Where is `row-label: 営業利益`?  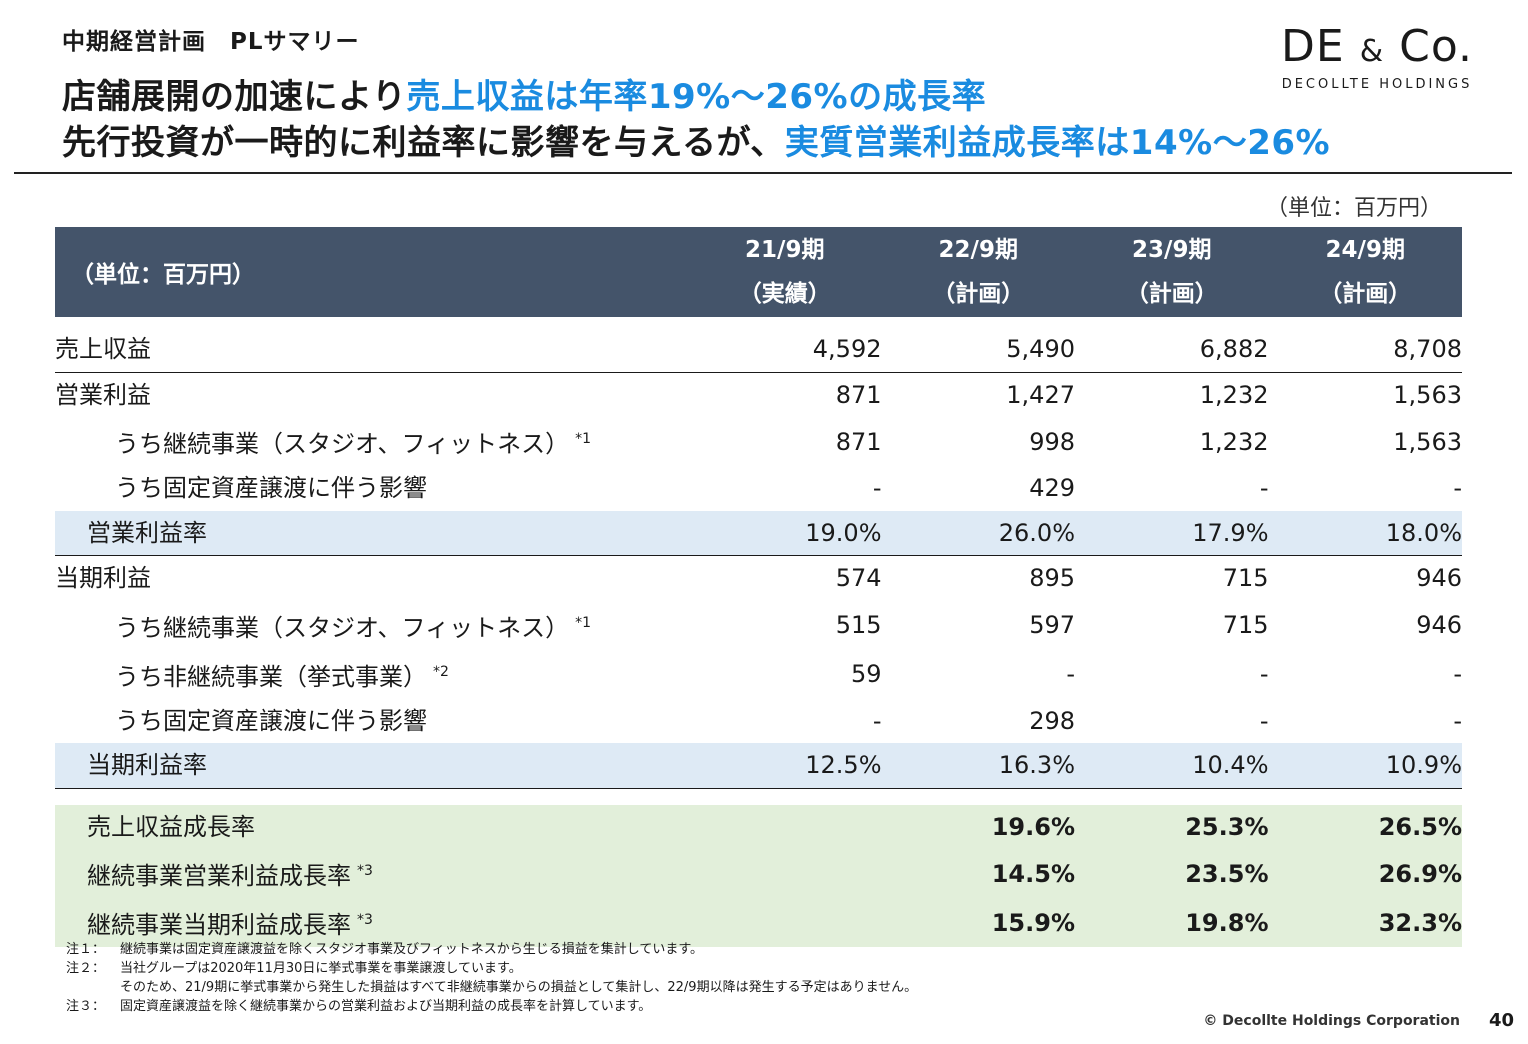 row-label: 営業利益 is located at coordinates (103, 394).